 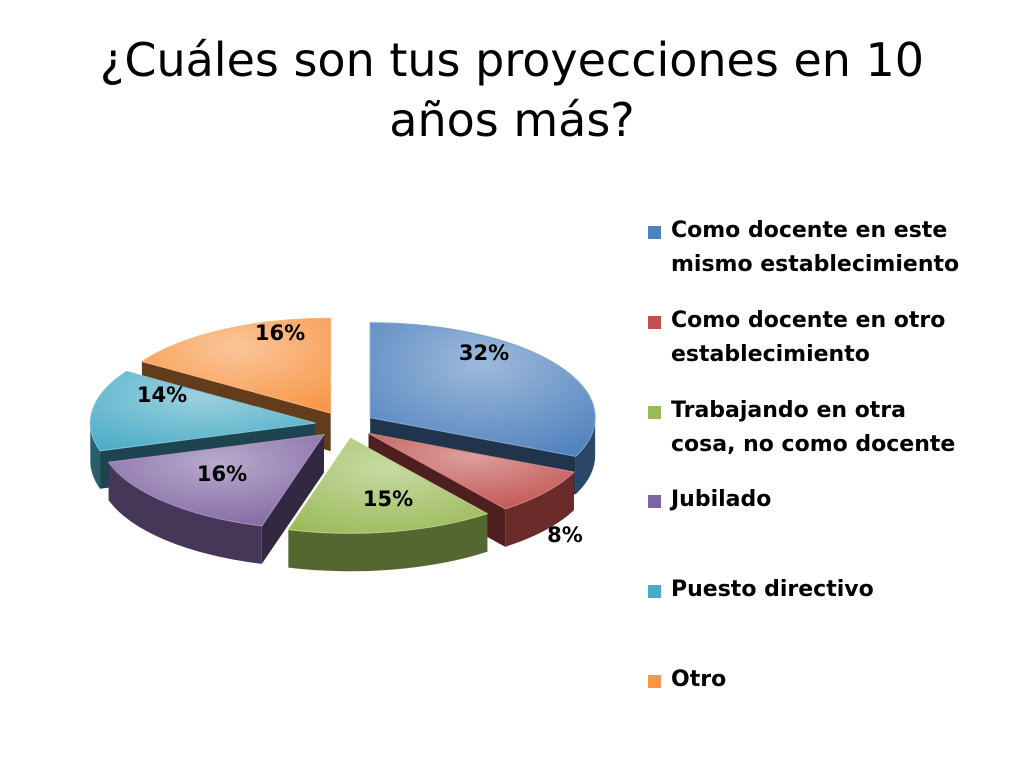 I want to click on legend-item-docente-otro: Como docente en otro establecimiento, so click(x=828, y=338).